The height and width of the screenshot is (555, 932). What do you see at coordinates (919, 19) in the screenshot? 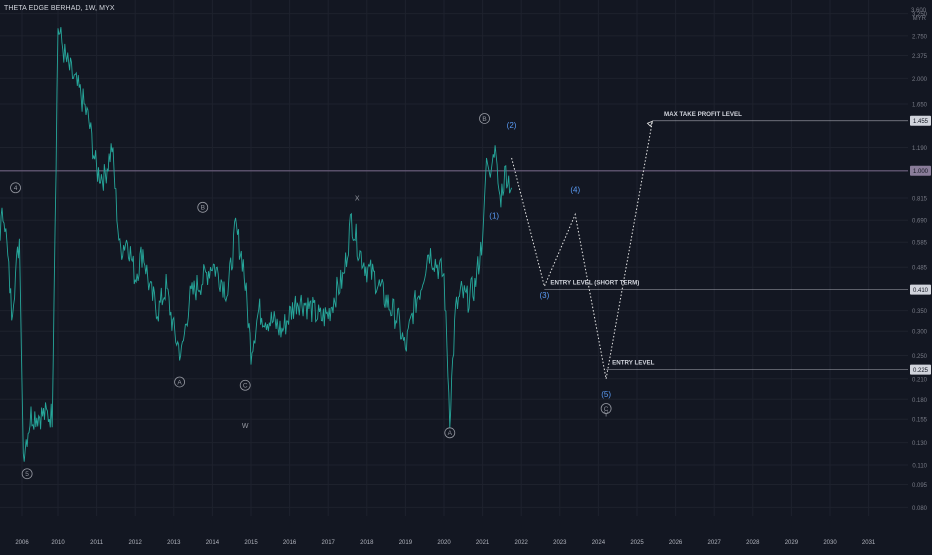
I see `currency-unit: MYR` at bounding box center [919, 19].